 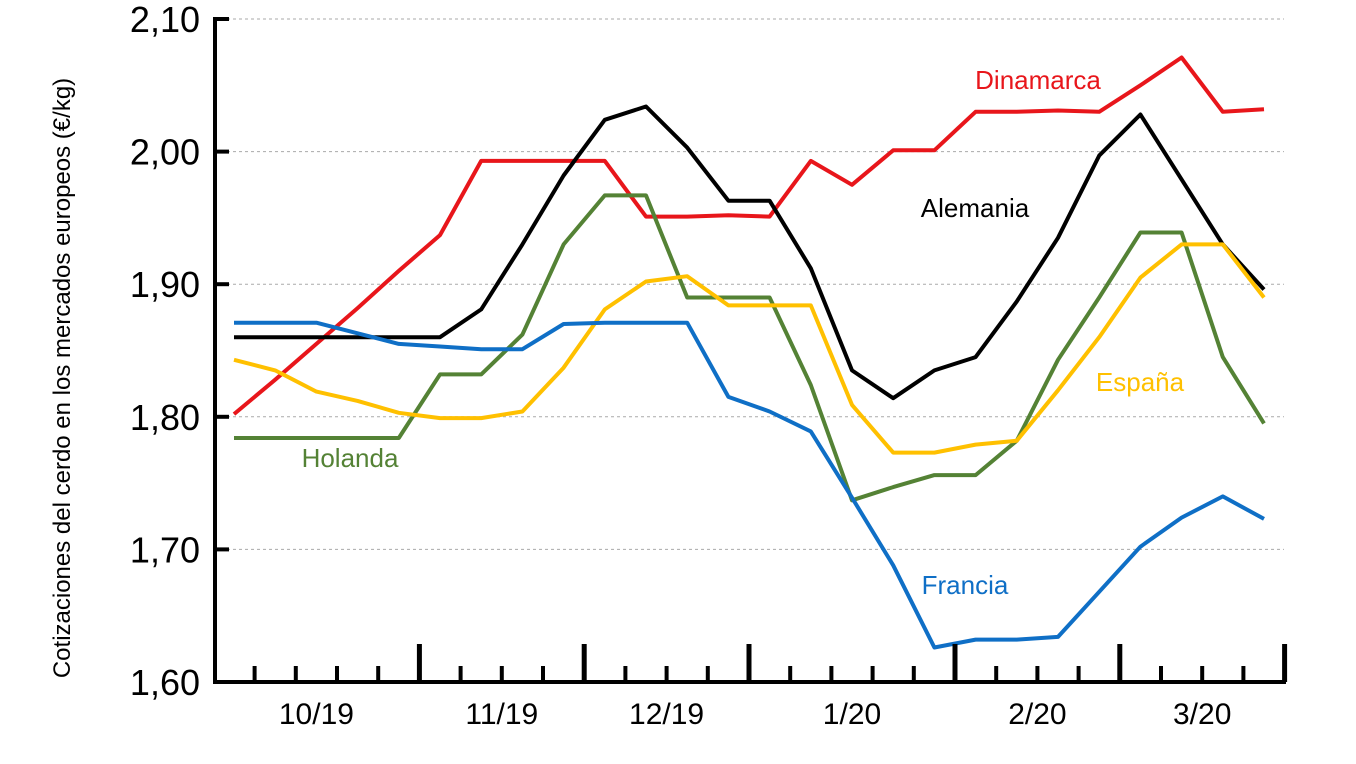 What do you see at coordinates (165, 417) in the screenshot?
I see `y-tick-label: 1,80` at bounding box center [165, 417].